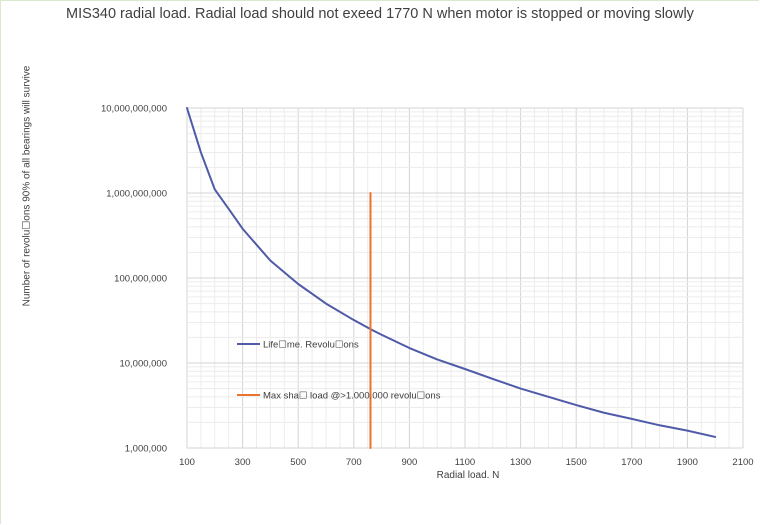 This screenshot has width=760, height=525. Describe the element at coordinates (243, 462) in the screenshot. I see `x-tick-label: 300` at that location.